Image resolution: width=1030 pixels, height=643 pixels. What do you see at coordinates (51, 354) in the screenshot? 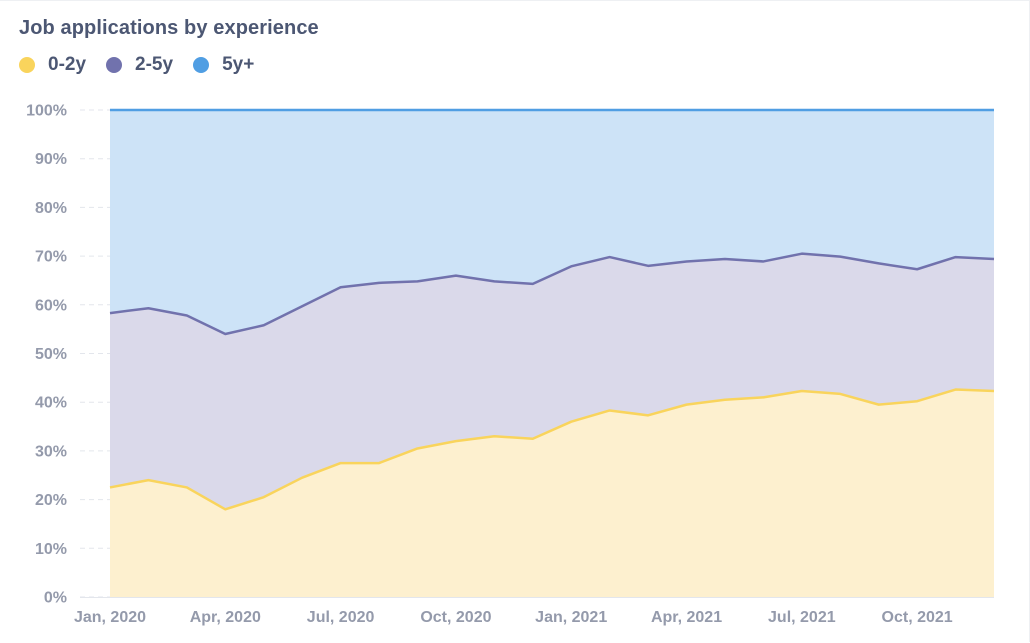
I see `y-tick-label: 50%` at bounding box center [51, 354].